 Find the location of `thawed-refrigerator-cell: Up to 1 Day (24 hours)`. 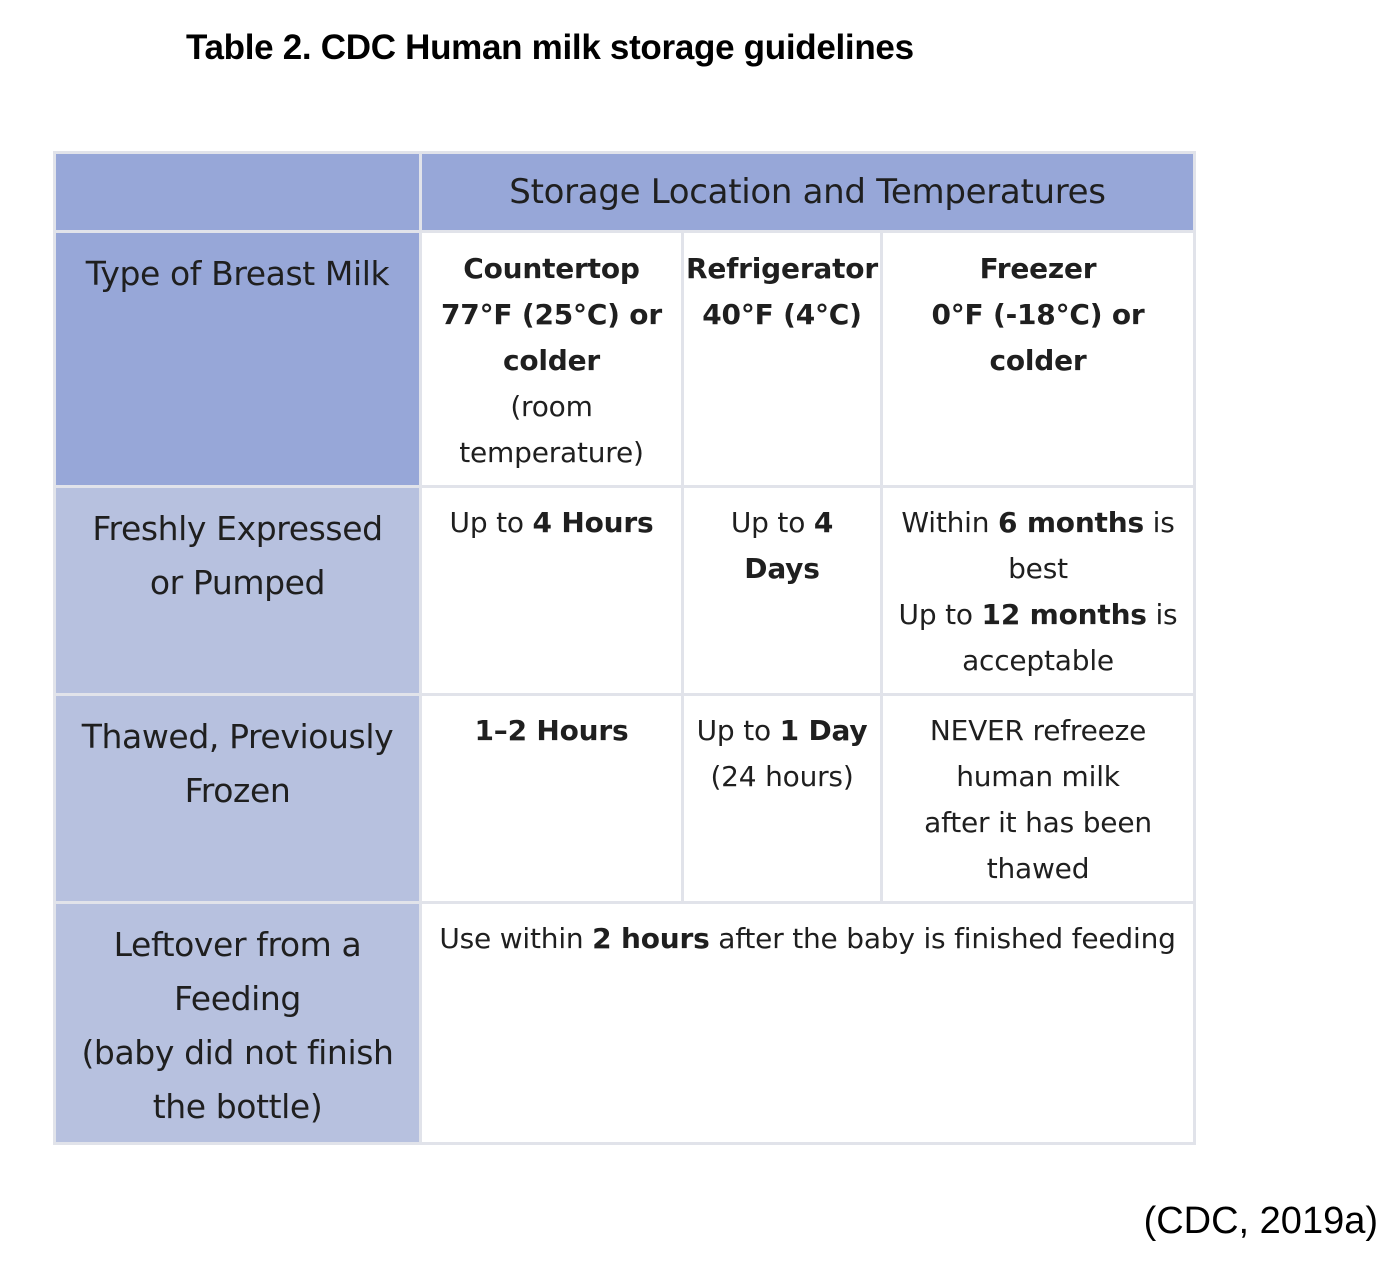

thawed-refrigerator-cell: Up to 1 Day (24 hours) is located at coordinates (782, 798).